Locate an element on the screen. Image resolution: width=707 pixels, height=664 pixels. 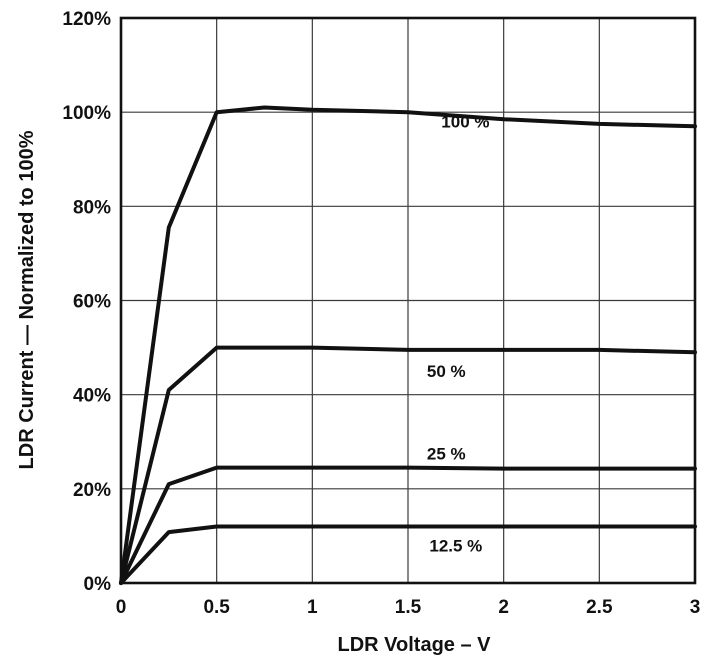
series-label: 50 % is located at coordinates (446, 371).